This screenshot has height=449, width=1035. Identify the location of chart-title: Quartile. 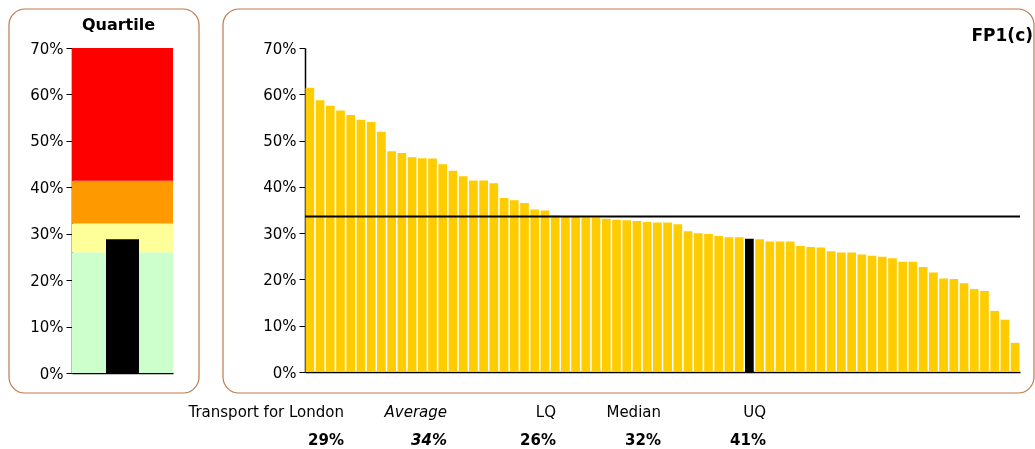
(118, 25).